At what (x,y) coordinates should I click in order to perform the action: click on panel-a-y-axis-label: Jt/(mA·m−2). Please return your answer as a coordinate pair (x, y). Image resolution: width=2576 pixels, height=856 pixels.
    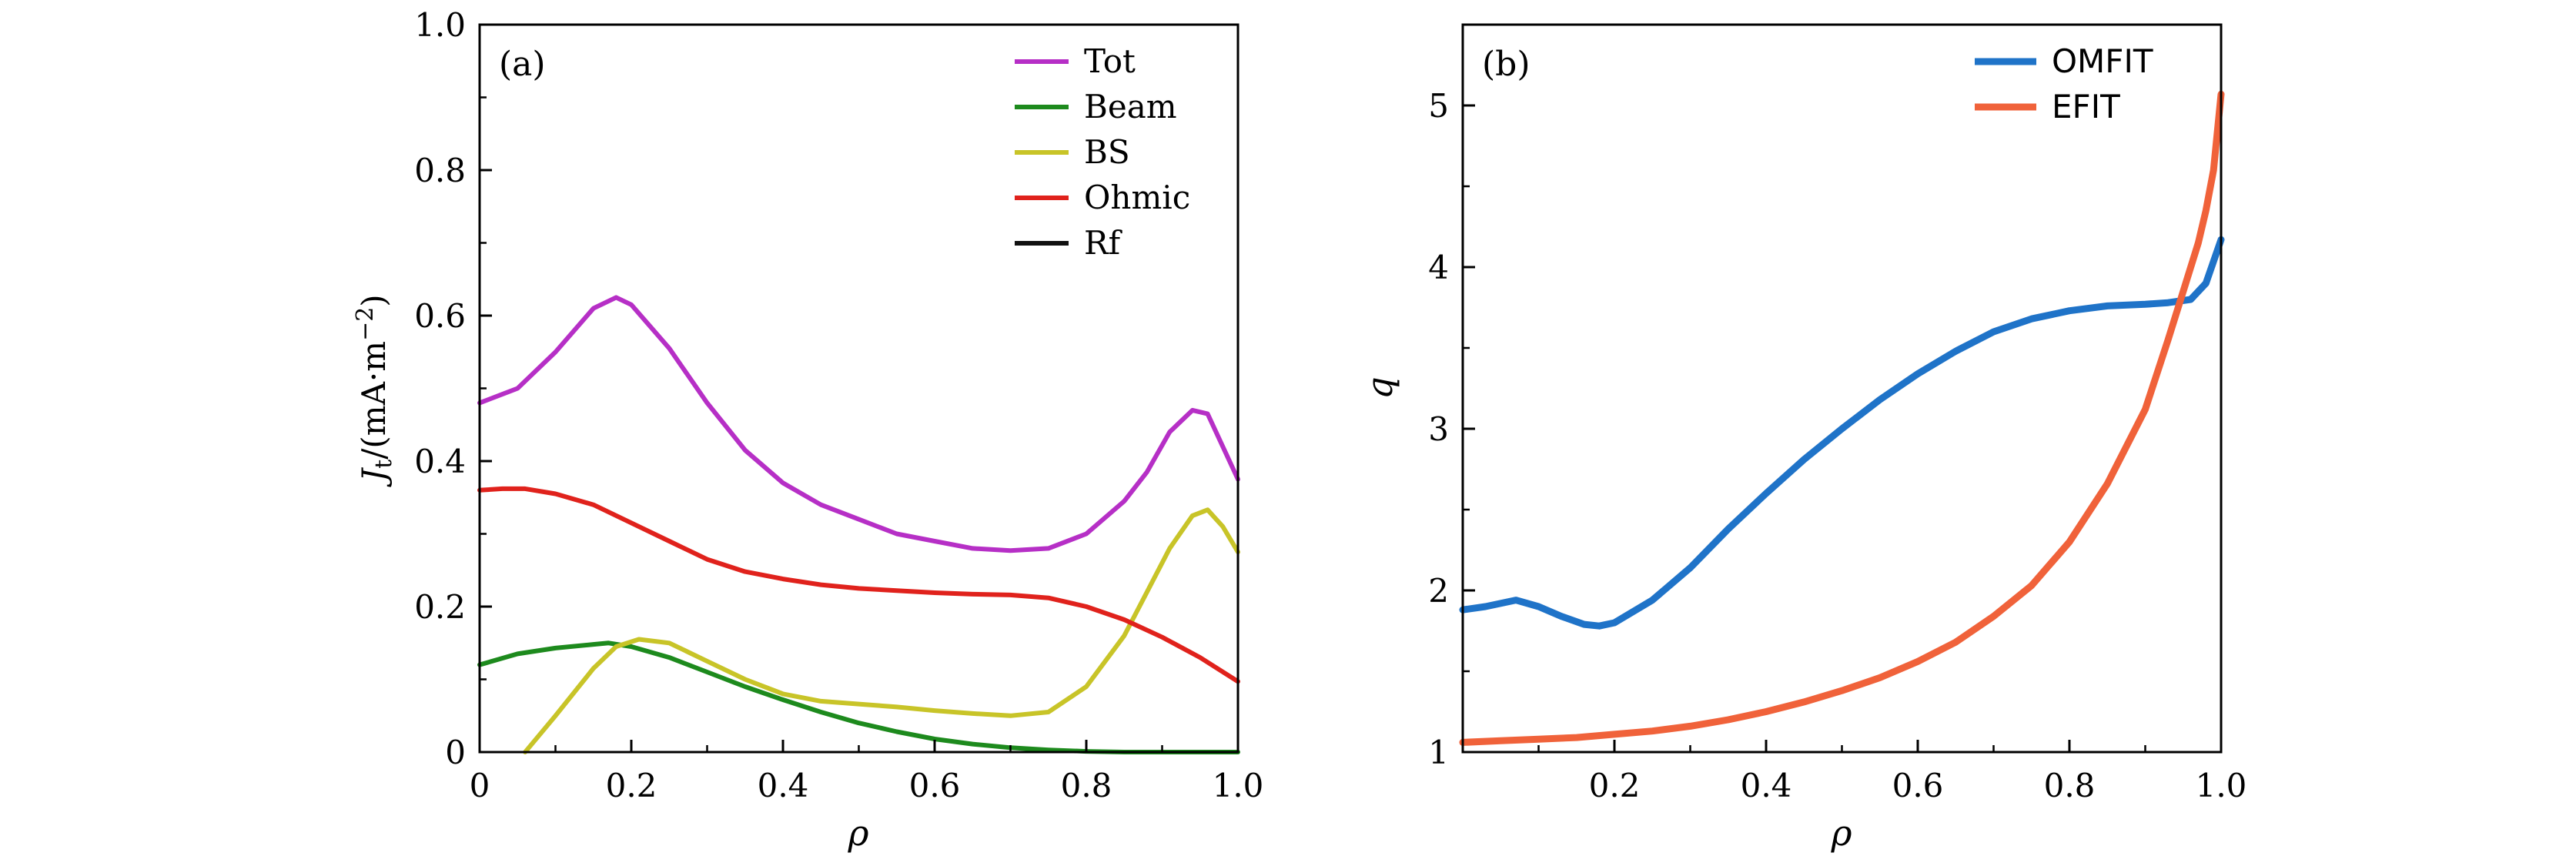
    Looking at the image, I should click on (375, 390).